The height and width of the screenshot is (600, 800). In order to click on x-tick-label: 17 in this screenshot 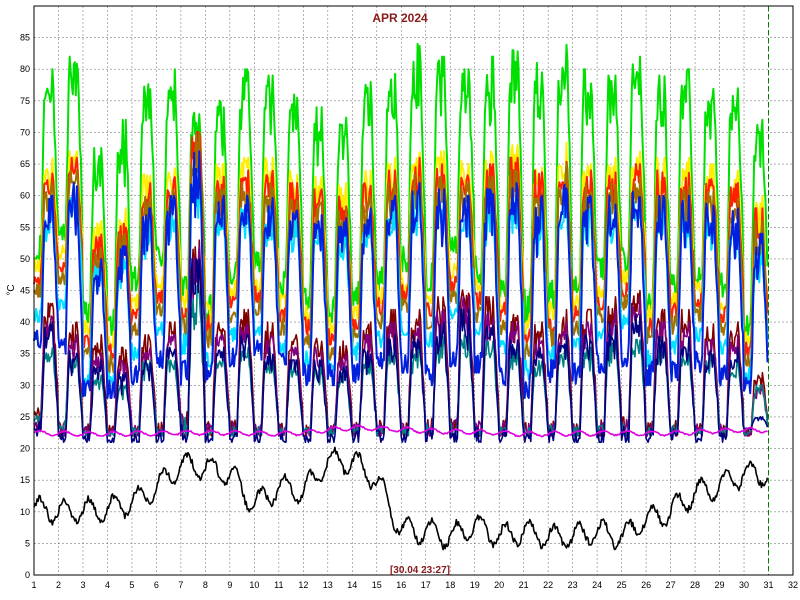, I will do `click(426, 585)`.